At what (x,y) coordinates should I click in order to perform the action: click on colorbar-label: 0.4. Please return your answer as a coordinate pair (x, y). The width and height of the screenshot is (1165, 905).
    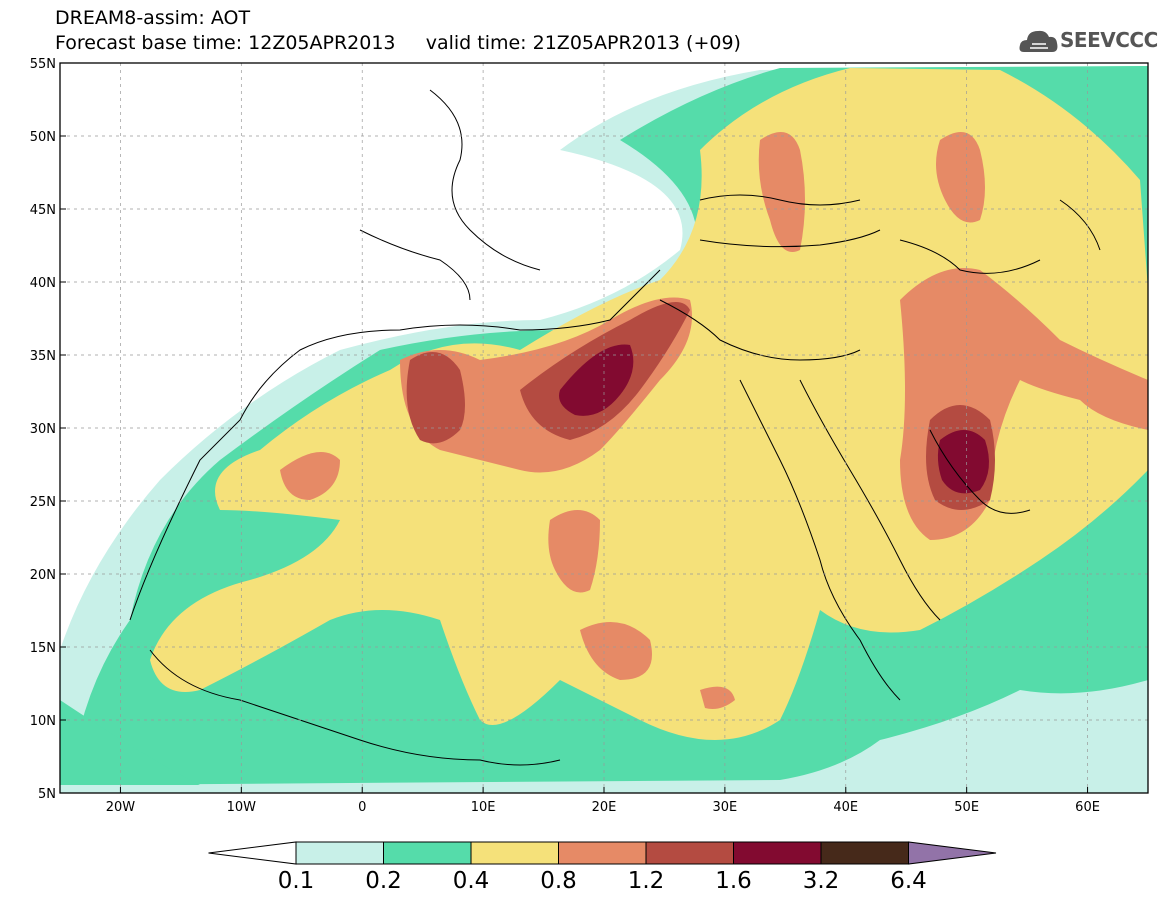
    Looking at the image, I should click on (471, 881).